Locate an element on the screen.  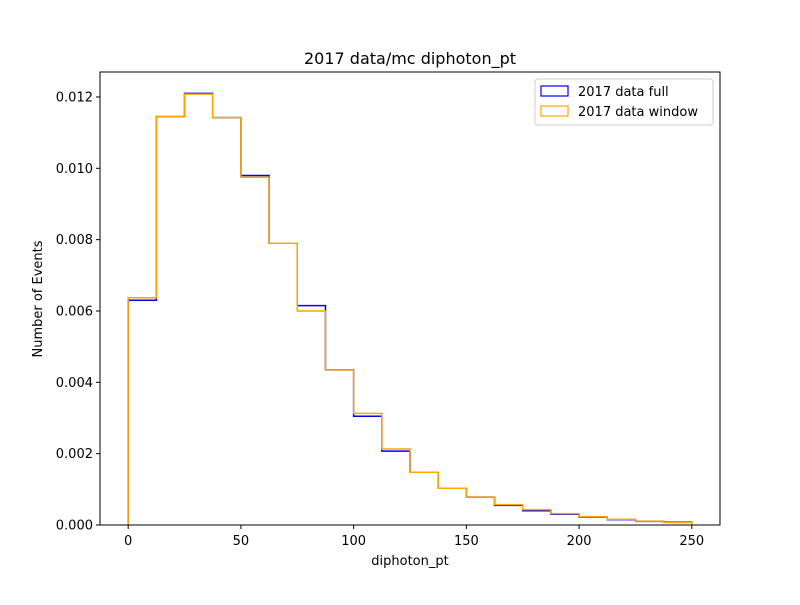
x-tick-label: 0 is located at coordinates (128, 541).